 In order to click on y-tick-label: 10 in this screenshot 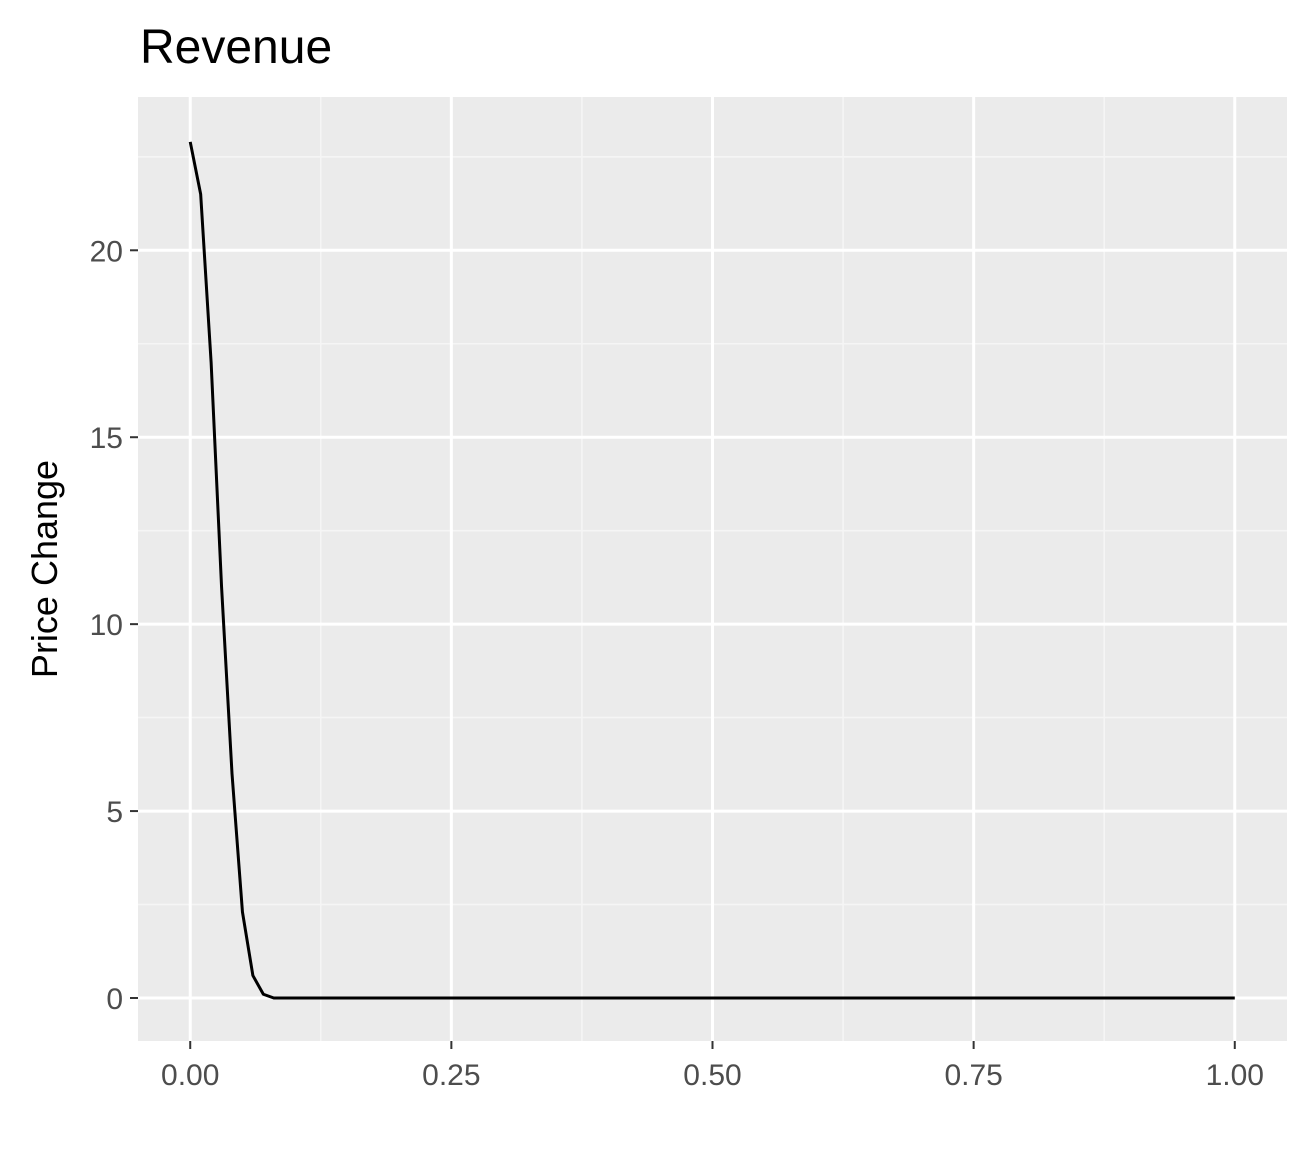, I will do `click(106, 625)`.